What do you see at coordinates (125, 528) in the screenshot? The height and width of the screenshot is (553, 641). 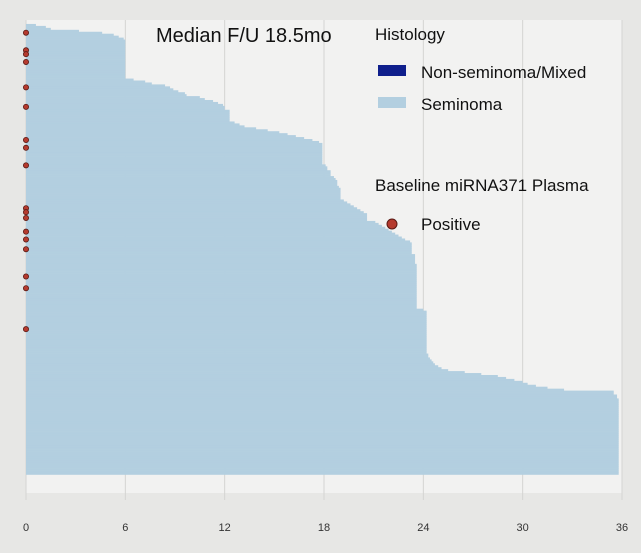 I see `x-tick-label: 6` at bounding box center [125, 528].